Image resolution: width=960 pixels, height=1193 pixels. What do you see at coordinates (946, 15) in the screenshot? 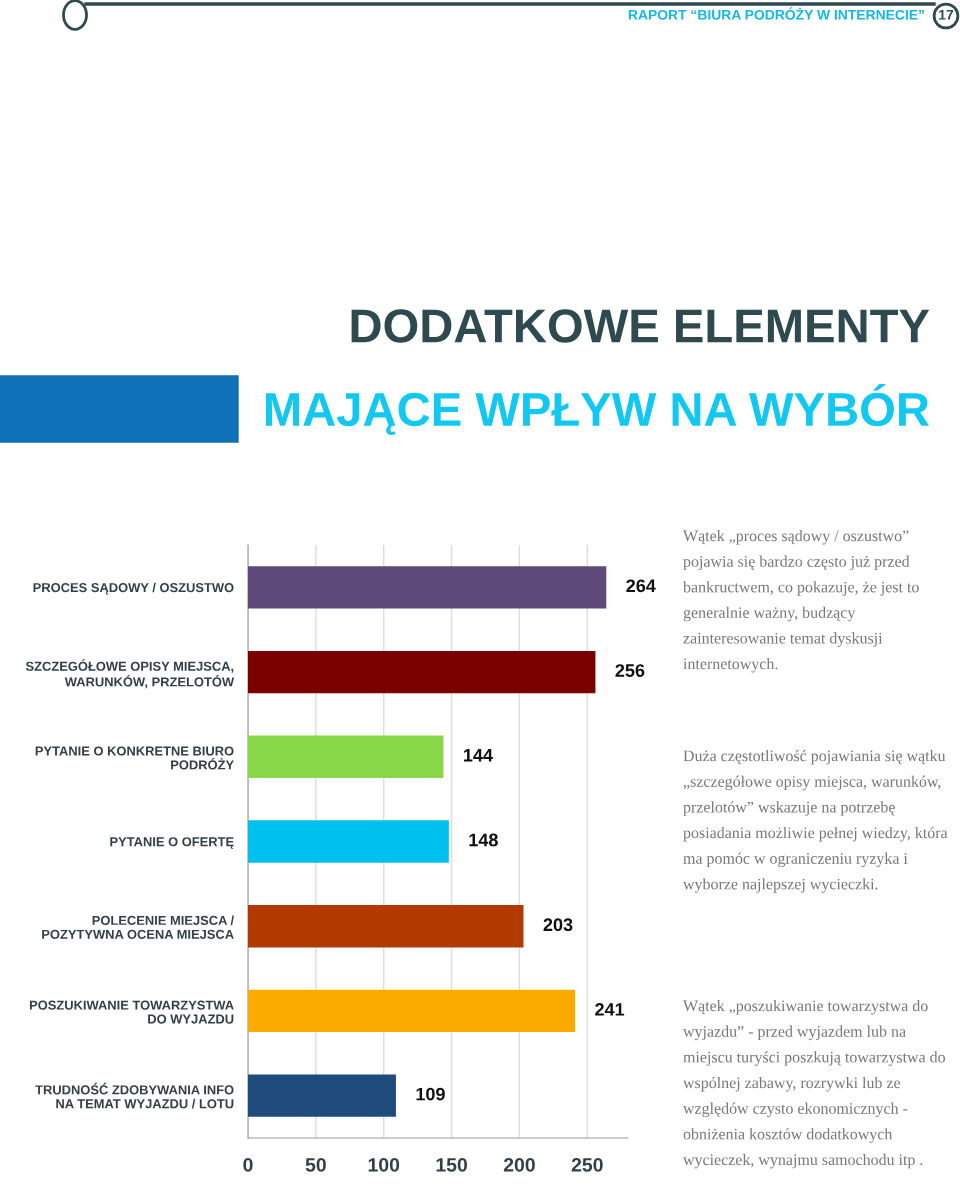
I see `text: 17` at bounding box center [946, 15].